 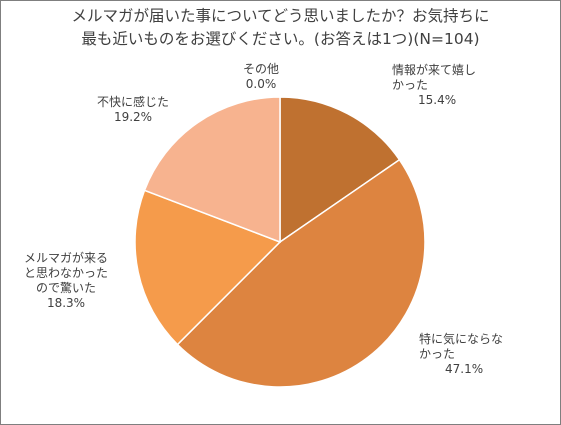 I want to click on slice-2-label-line-1: 特に気にならな, so click(x=461, y=339).